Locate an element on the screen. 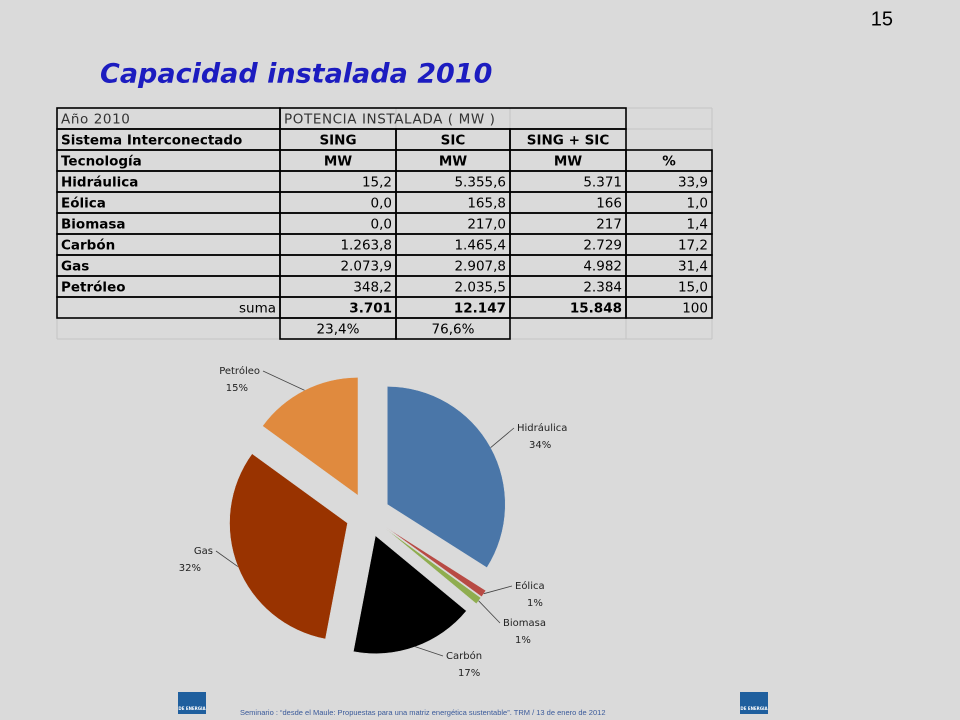 This screenshot has height=720, width=960. page-number: 15 is located at coordinates (882, 19).